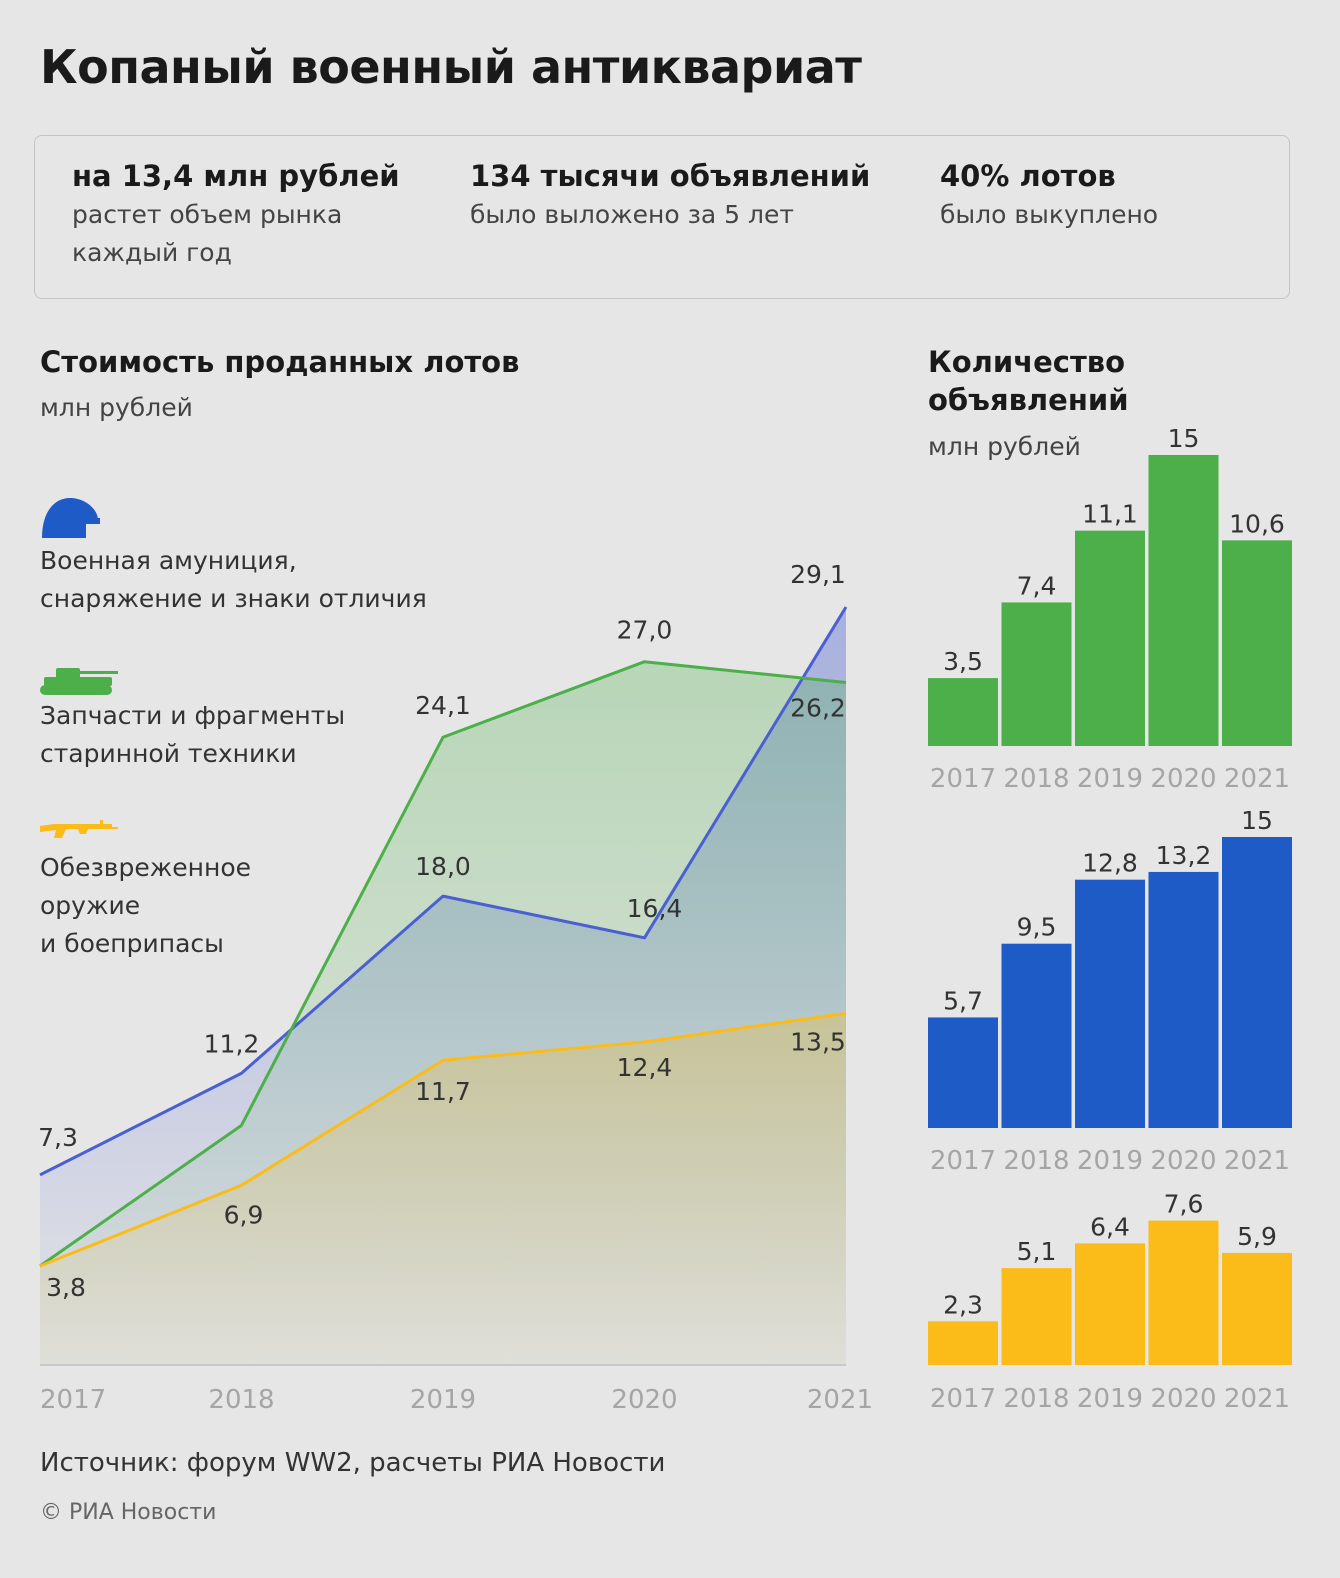 The width and height of the screenshot is (1340, 1578). I want to click on source-note: Источник: форум WW2, расчеты РИА Новости, so click(353, 1463).